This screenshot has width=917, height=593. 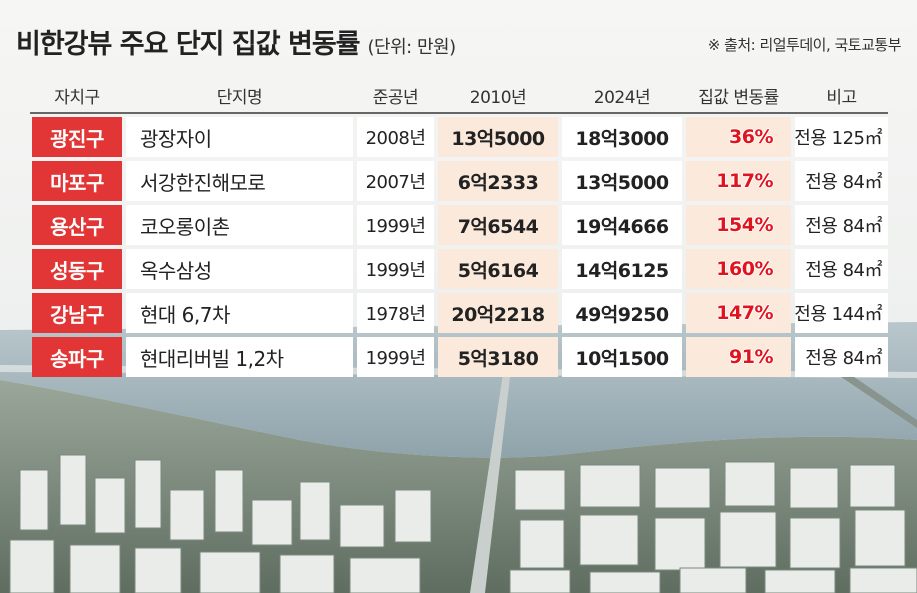 I want to click on note-cell: 전용 125㎡, so click(x=841, y=137).